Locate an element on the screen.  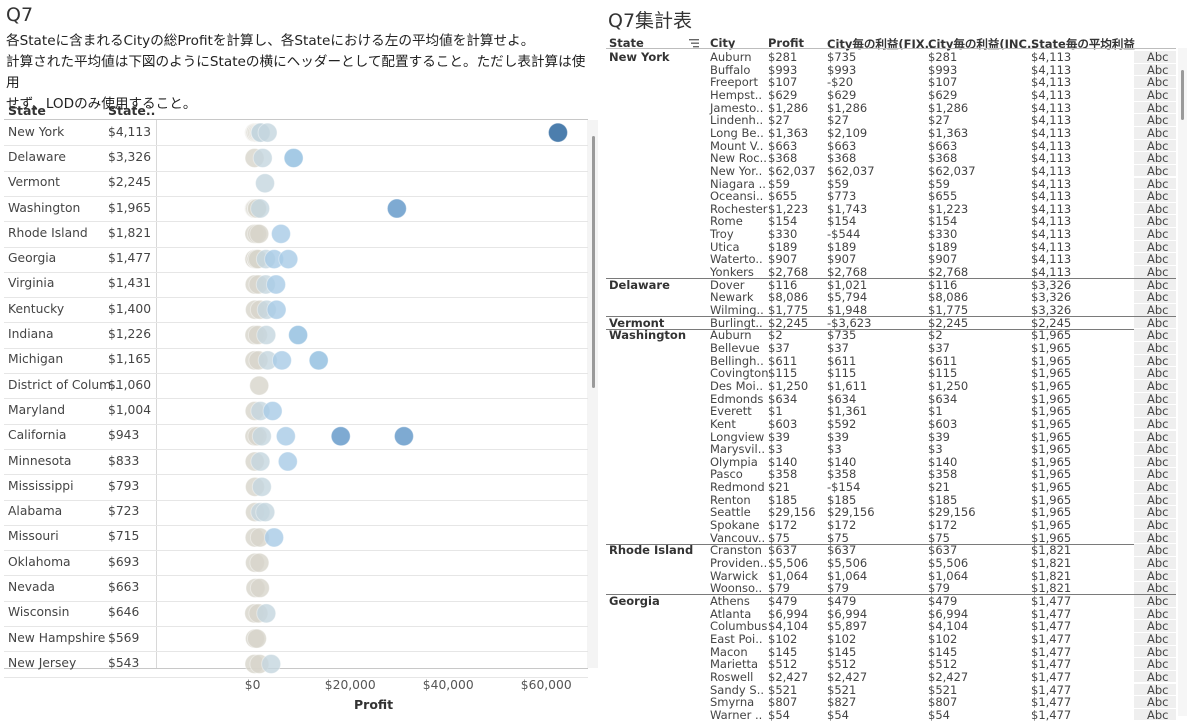
header-state-avg: State.. is located at coordinates (132, 110).